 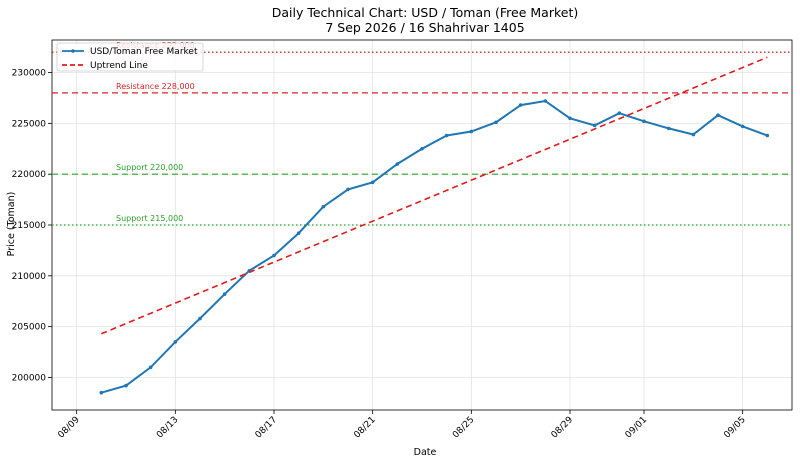 What do you see at coordinates (29, 124) in the screenshot?
I see `y-tick-label: 225000` at bounding box center [29, 124].